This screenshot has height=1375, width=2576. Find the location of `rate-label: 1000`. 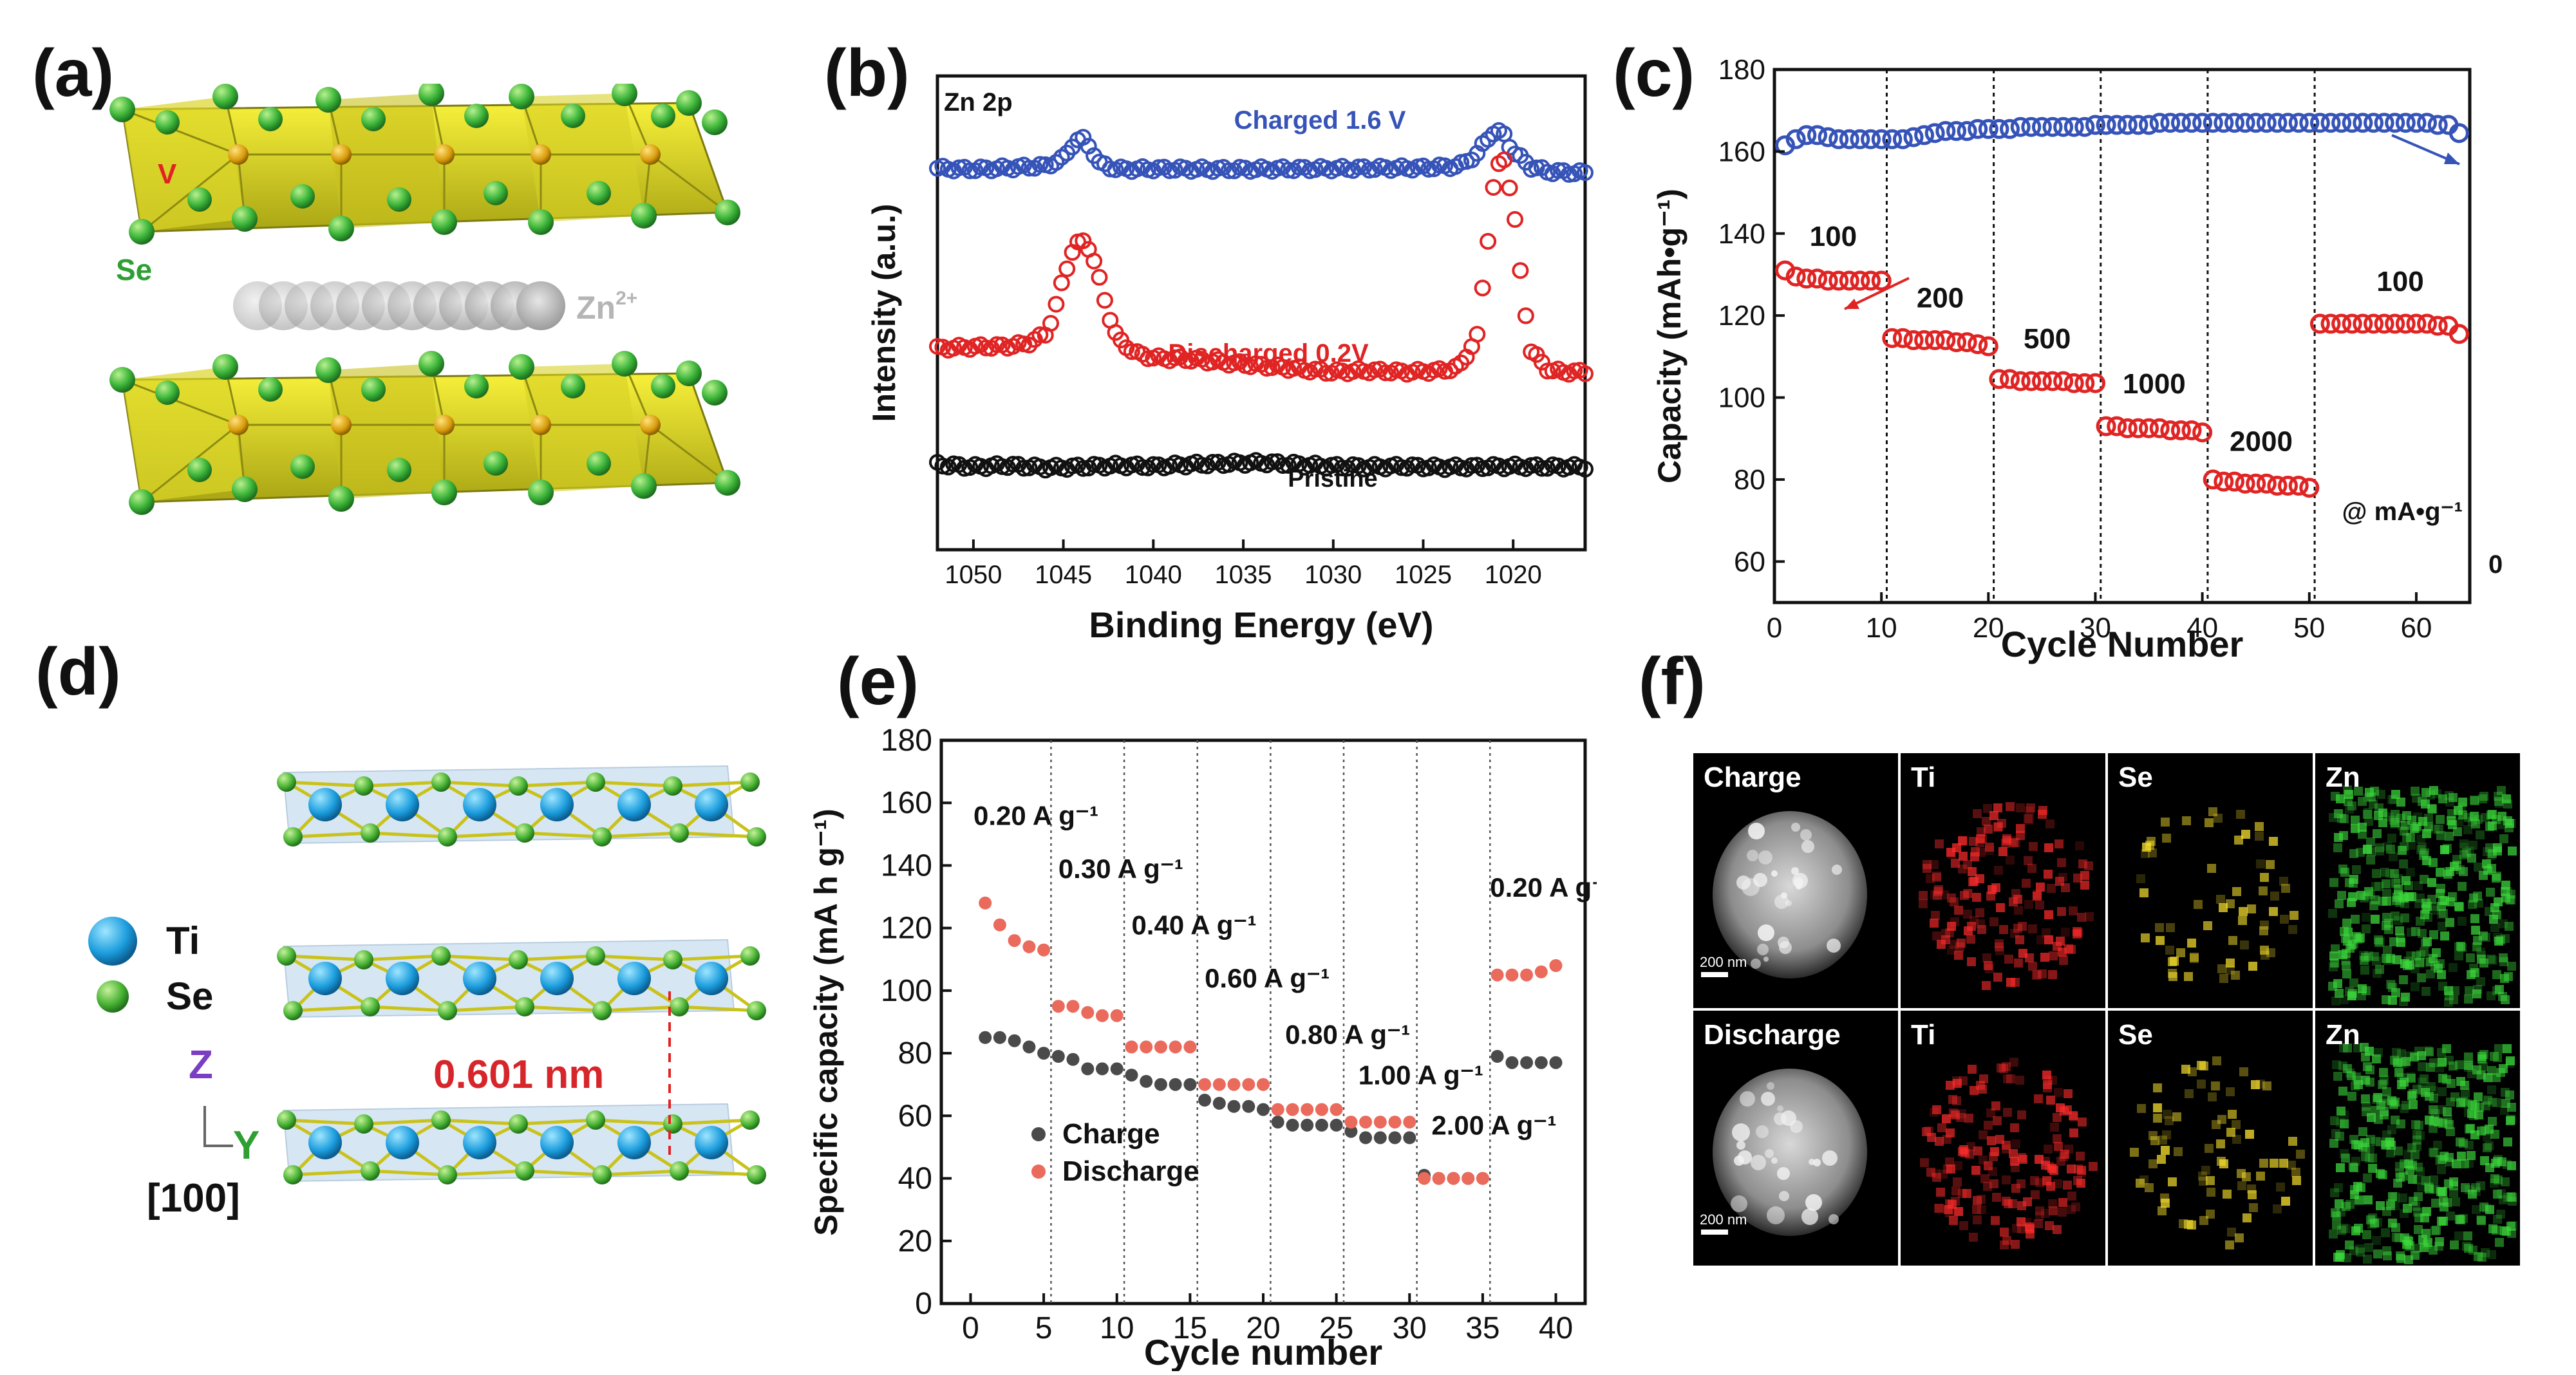

rate-label: 1000 is located at coordinates (2154, 384).